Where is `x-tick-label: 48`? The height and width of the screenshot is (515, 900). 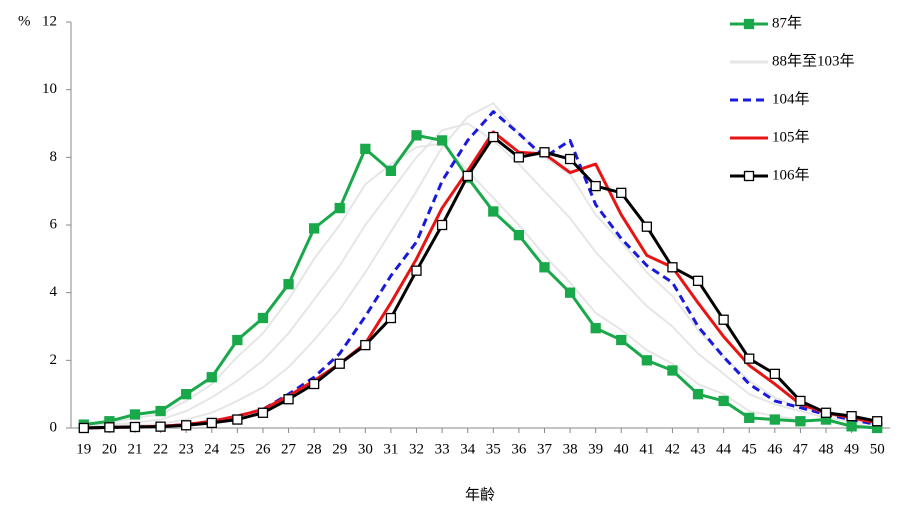 x-tick-label: 48 is located at coordinates (826, 449).